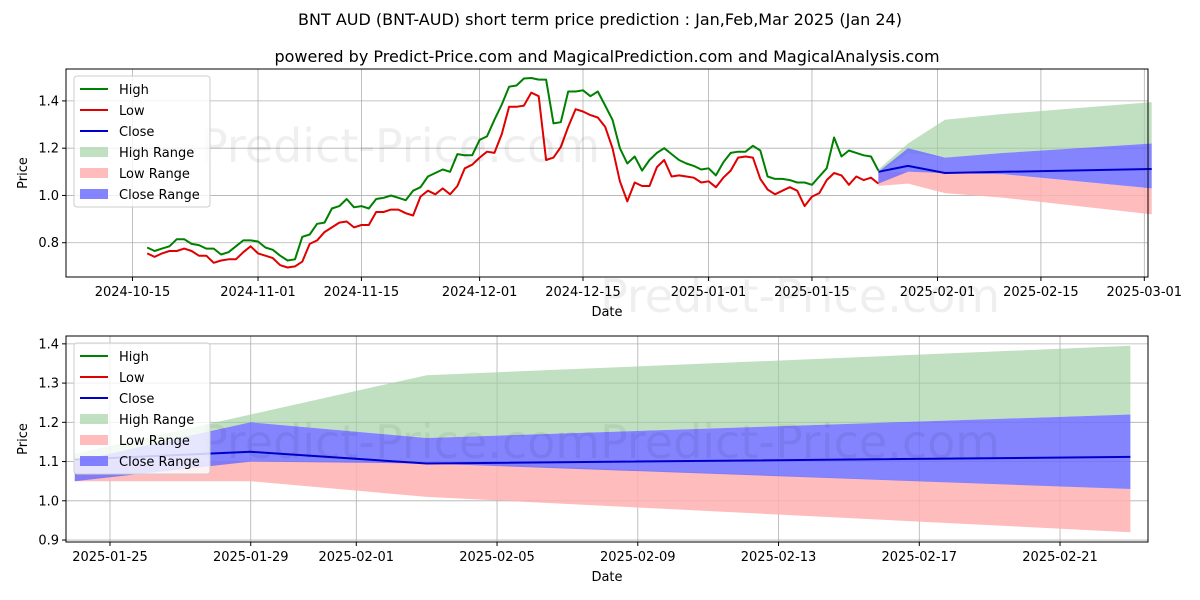  What do you see at coordinates (134, 357) in the screenshot?
I see `p1-legend-label-0: High` at bounding box center [134, 357].